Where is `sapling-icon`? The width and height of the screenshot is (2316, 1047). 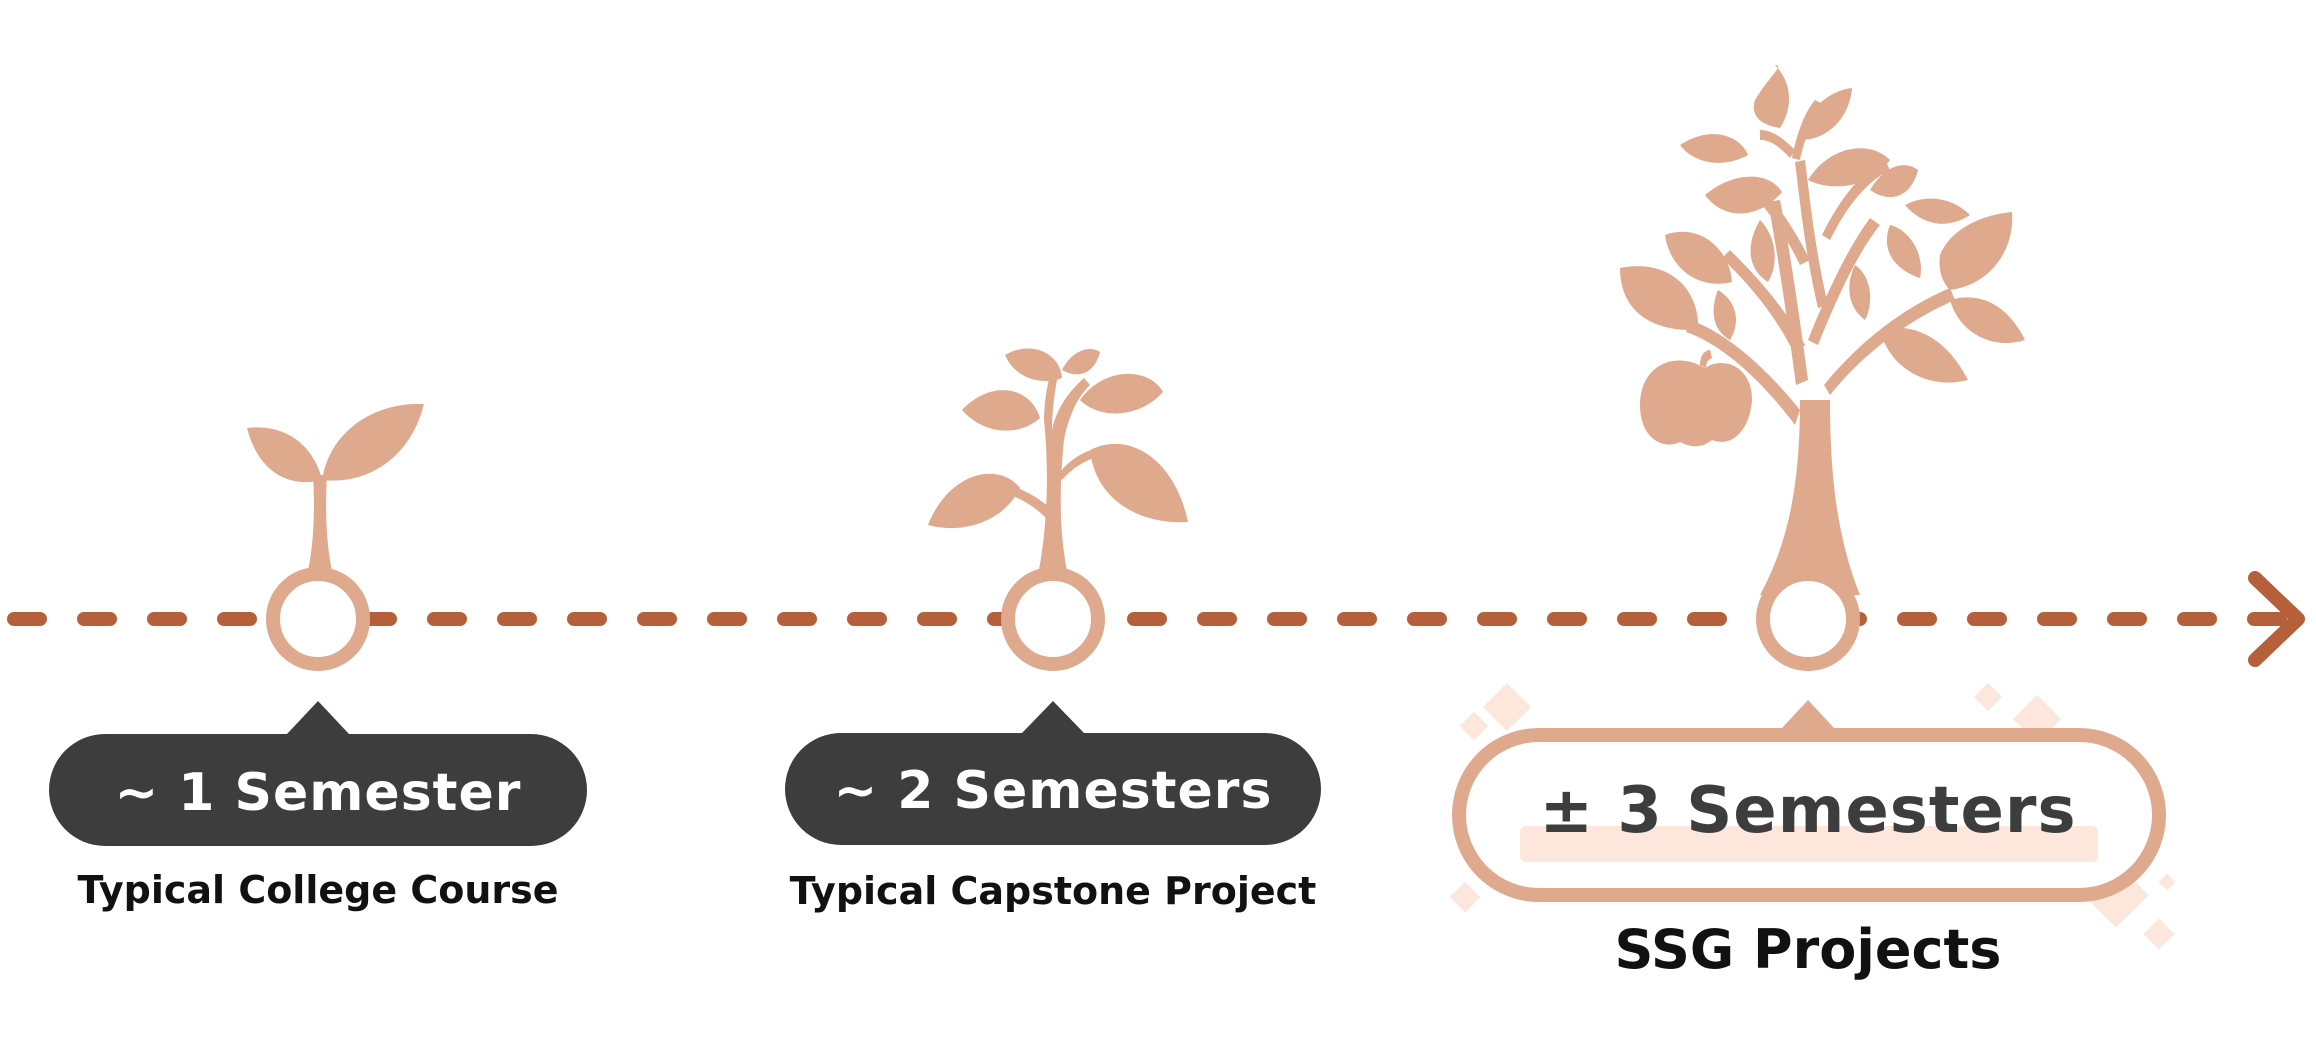 sapling-icon is located at coordinates (1058, 461).